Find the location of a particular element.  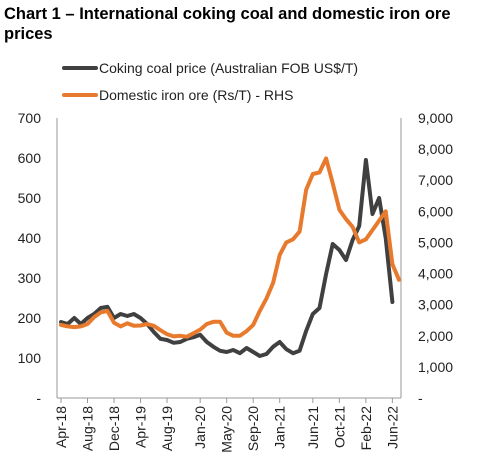

legend-label-iron-ore: Domestic iron ore (Rs/T) - RHS is located at coordinates (196, 95).